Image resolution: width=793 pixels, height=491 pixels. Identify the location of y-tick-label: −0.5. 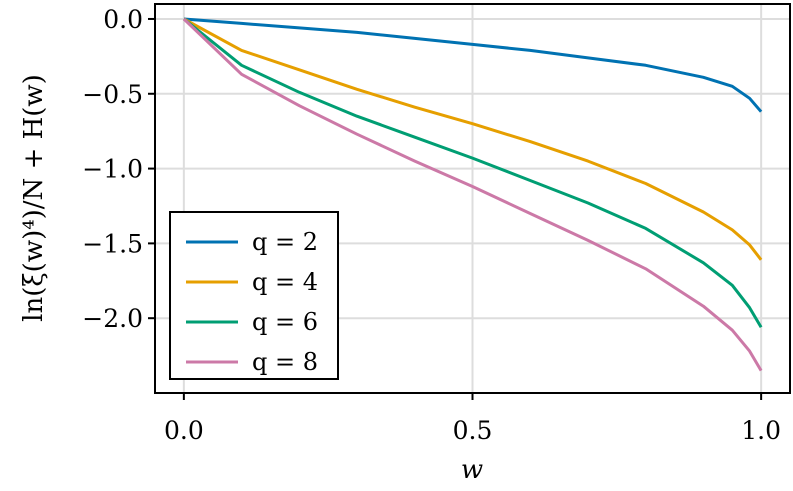
(112, 94).